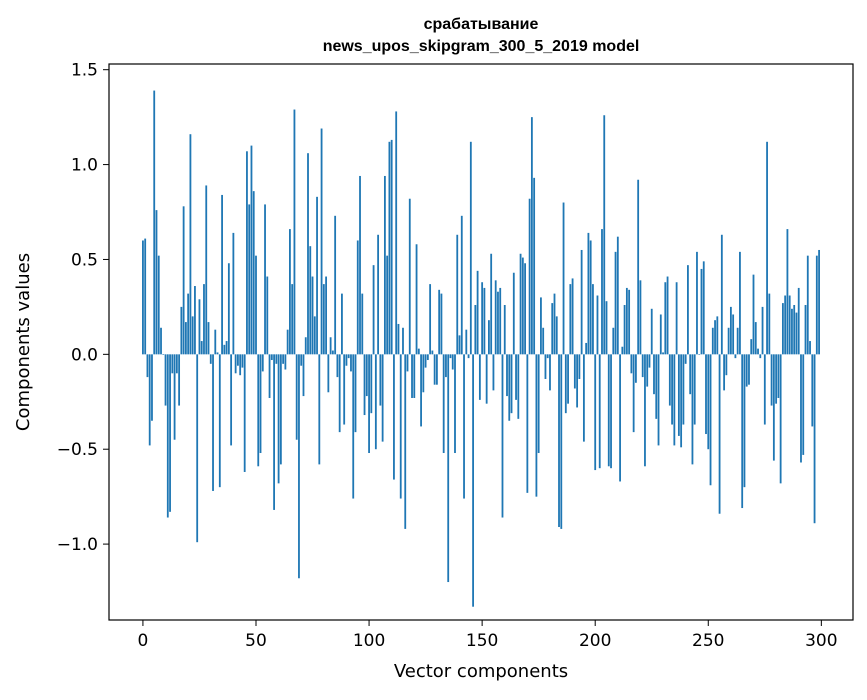  Describe the element at coordinates (77, 545) in the screenshot. I see `y-tick-label: −1.0` at that location.